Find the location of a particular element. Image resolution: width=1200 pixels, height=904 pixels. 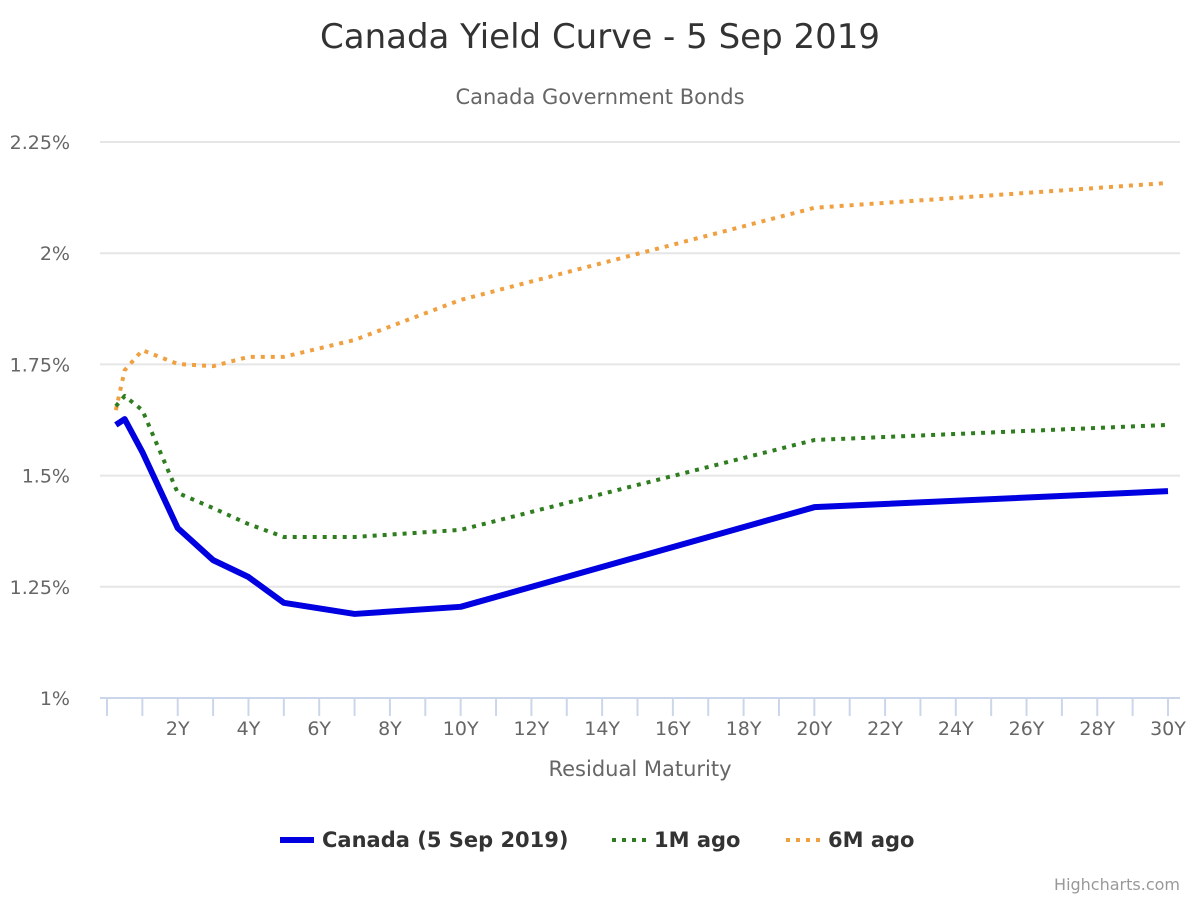

legend-item: 1M ago is located at coordinates (676, 840).